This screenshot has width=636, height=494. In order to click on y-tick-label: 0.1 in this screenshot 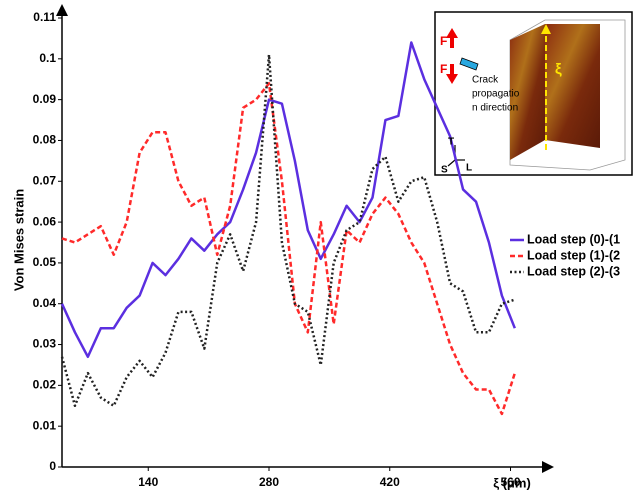, I will do `click(47, 58)`.